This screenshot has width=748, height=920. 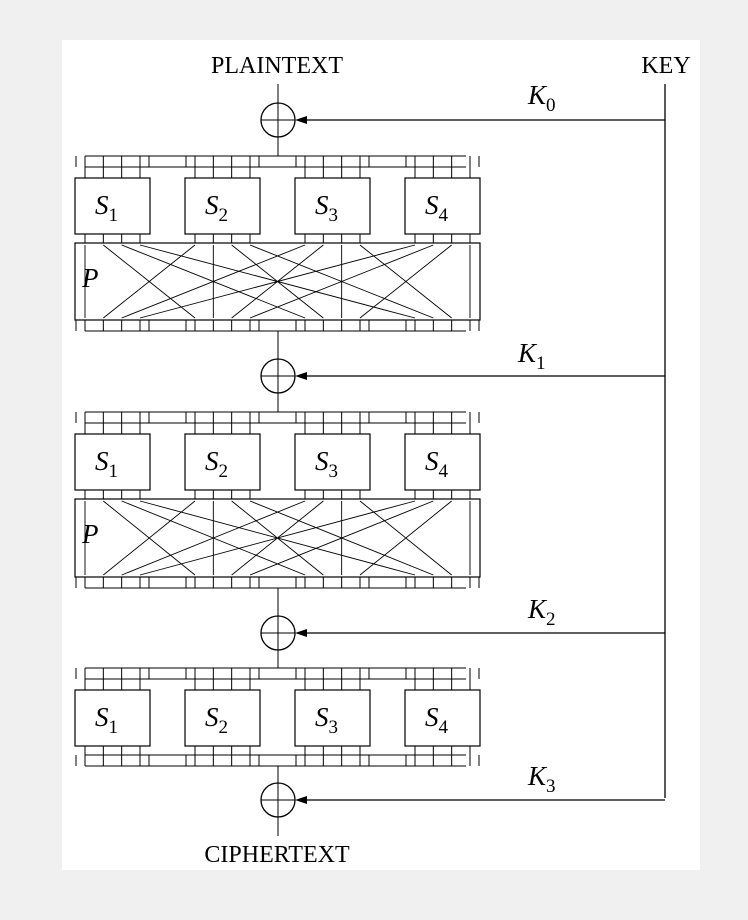 I want to click on subkey-label-k2: K2, so click(x=541, y=612).